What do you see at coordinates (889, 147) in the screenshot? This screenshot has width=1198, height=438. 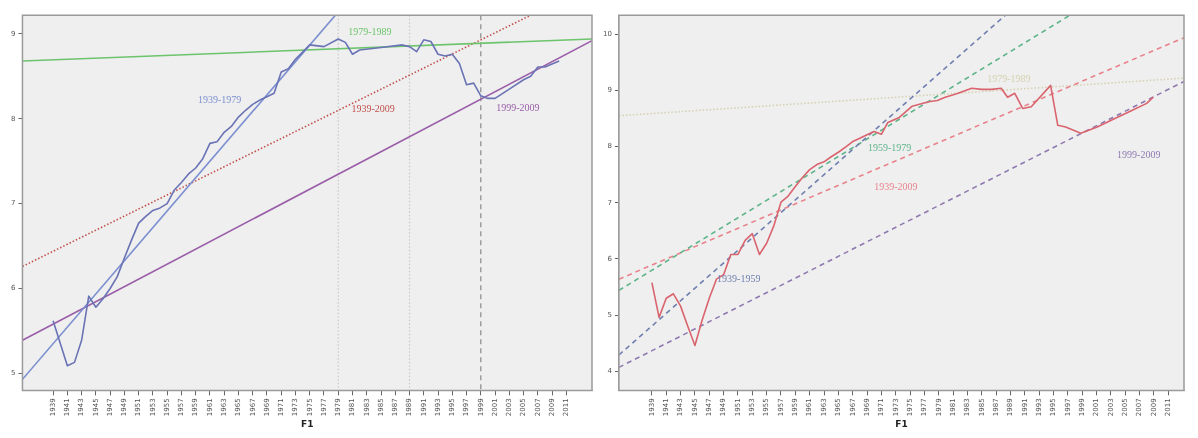 I see `series-label: 1959-1979` at bounding box center [889, 147].